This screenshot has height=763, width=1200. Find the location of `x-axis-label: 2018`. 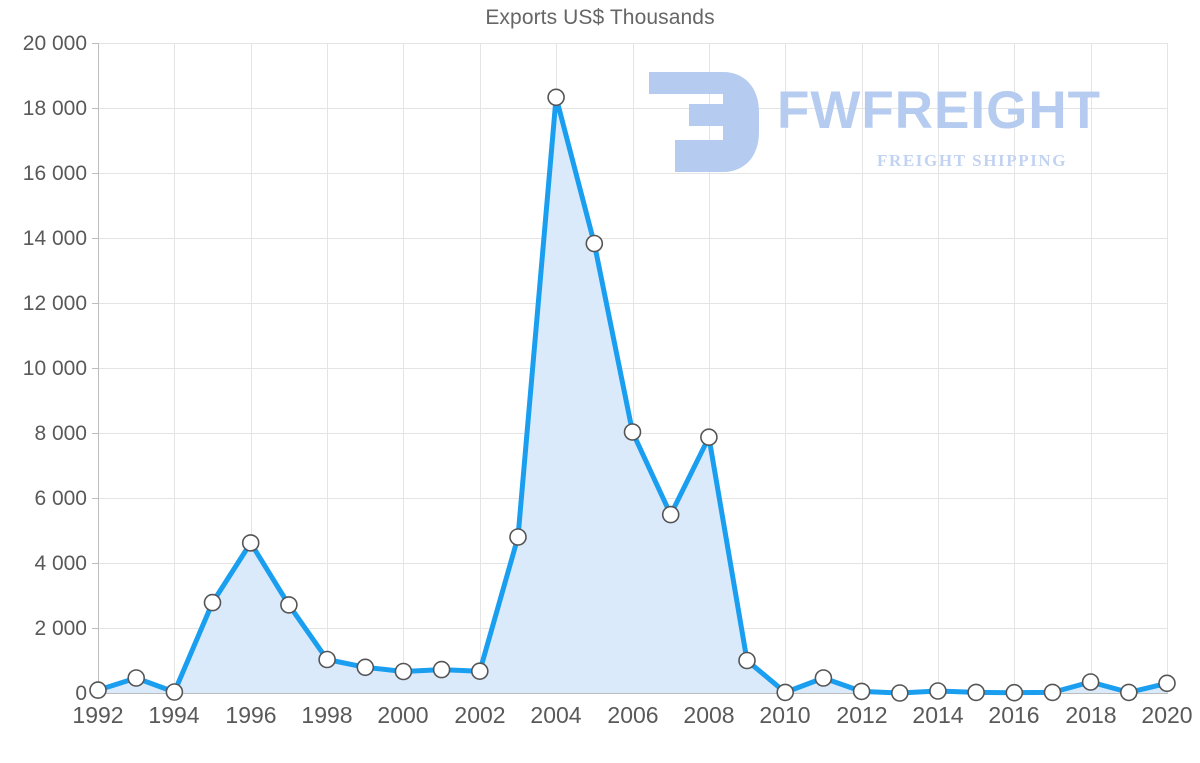

x-axis-label: 2018 is located at coordinates (1091, 715).